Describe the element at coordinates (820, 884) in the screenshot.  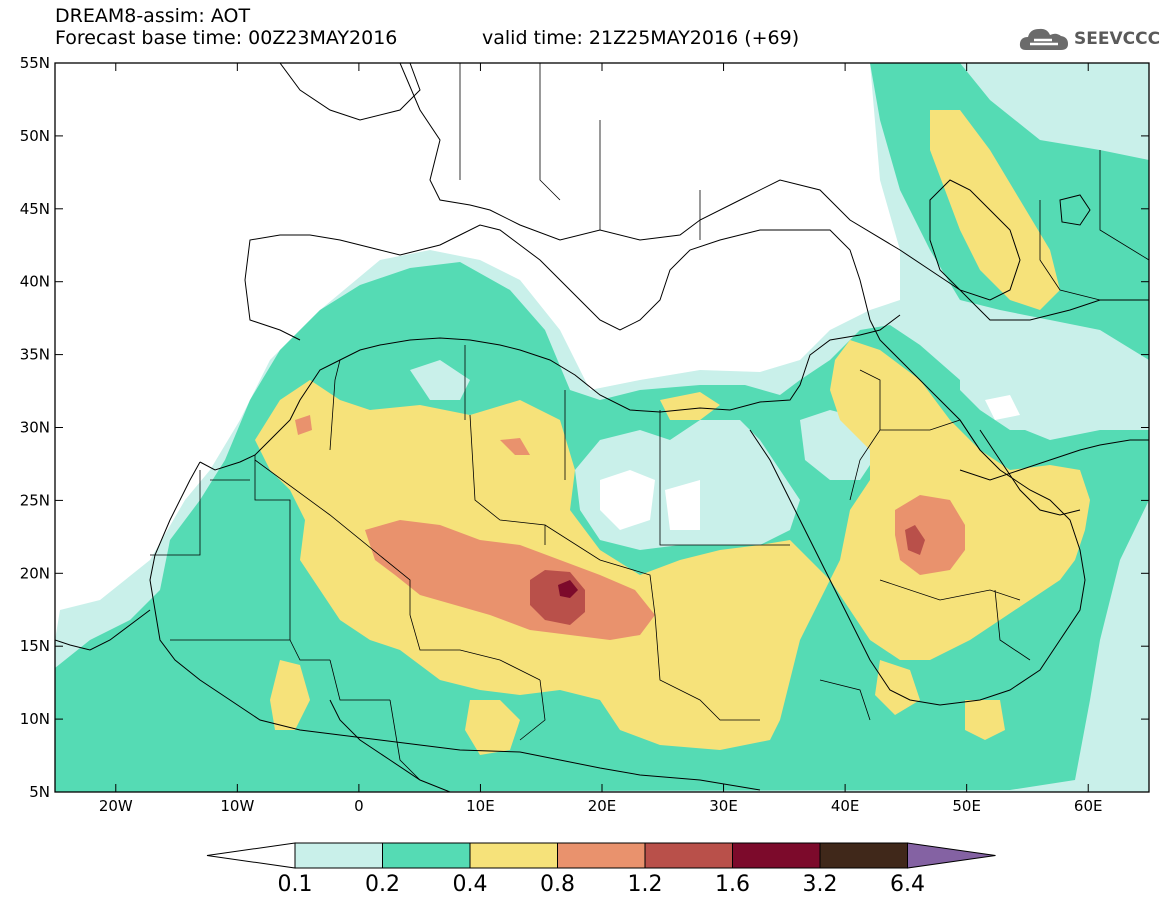
I see `colorbar-label: 3.2` at that location.